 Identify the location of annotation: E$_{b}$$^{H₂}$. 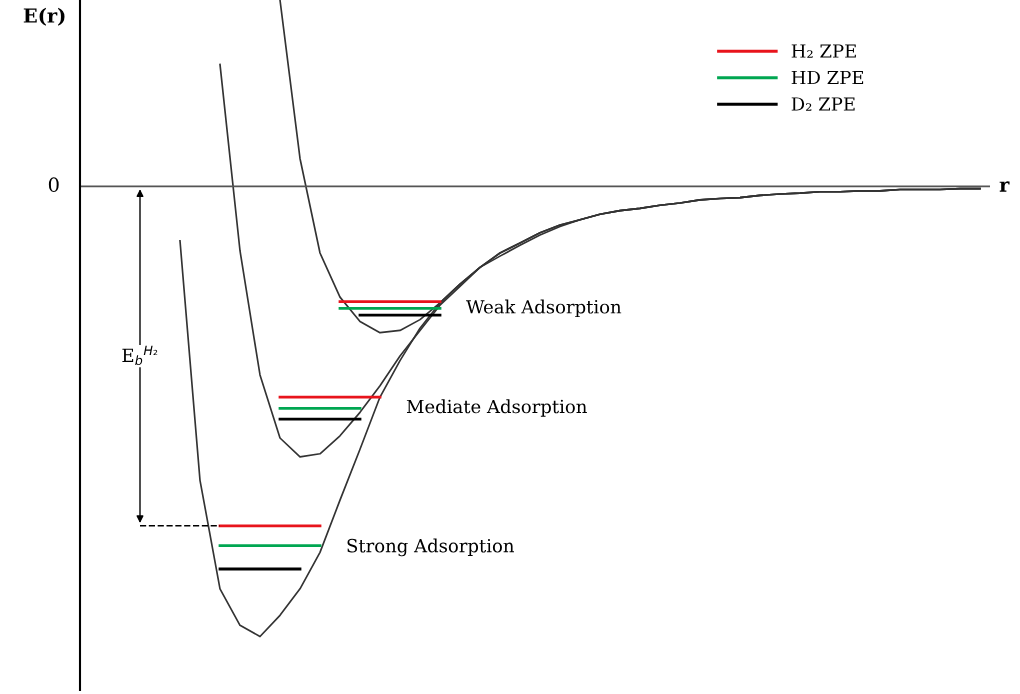
(140, 355).